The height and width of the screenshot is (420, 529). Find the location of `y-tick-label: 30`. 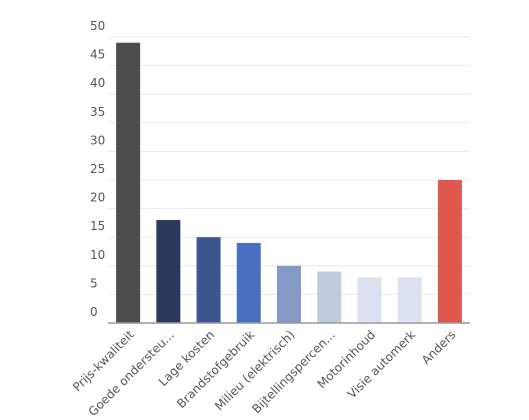

y-tick-label: 30 is located at coordinates (97, 140).